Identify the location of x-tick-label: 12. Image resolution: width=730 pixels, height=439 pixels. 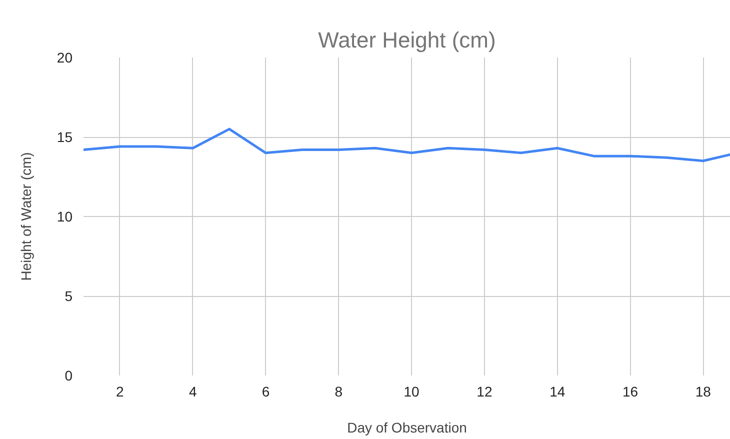
(484, 392).